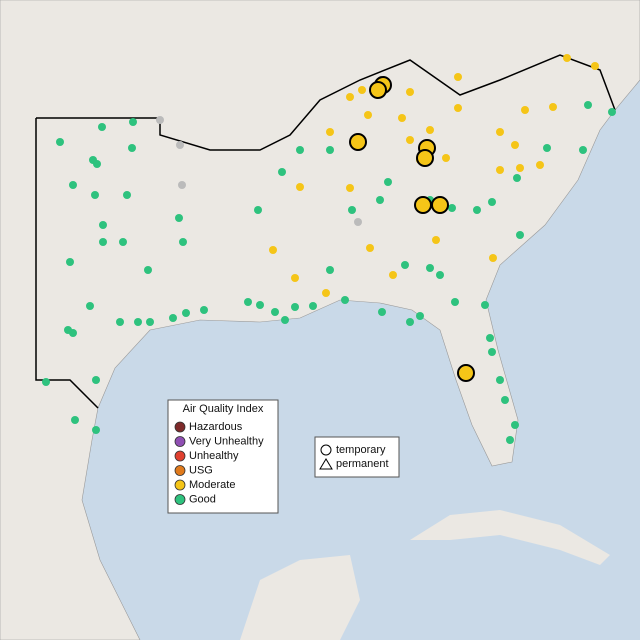 The height and width of the screenshot is (640, 640). I want to click on legend-label: Very Unhealthy, so click(226, 441).